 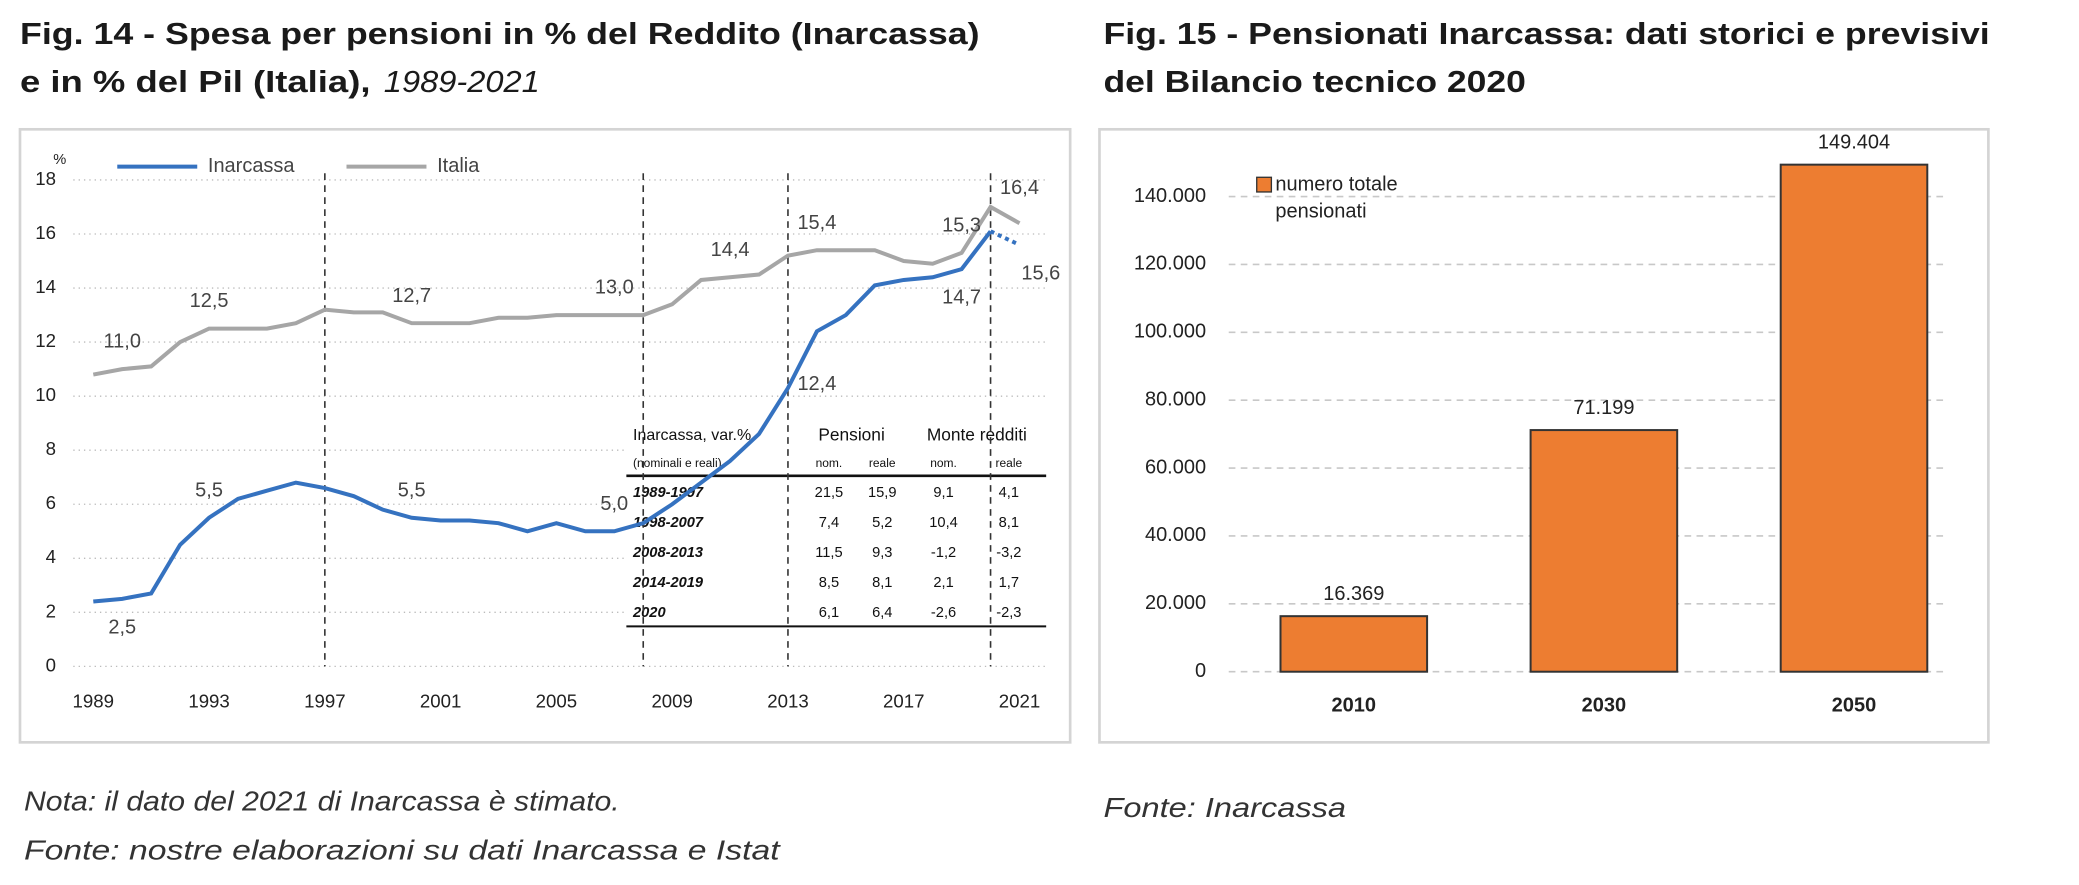 What do you see at coordinates (59, 160) in the screenshot?
I see `y-unit: %` at bounding box center [59, 160].